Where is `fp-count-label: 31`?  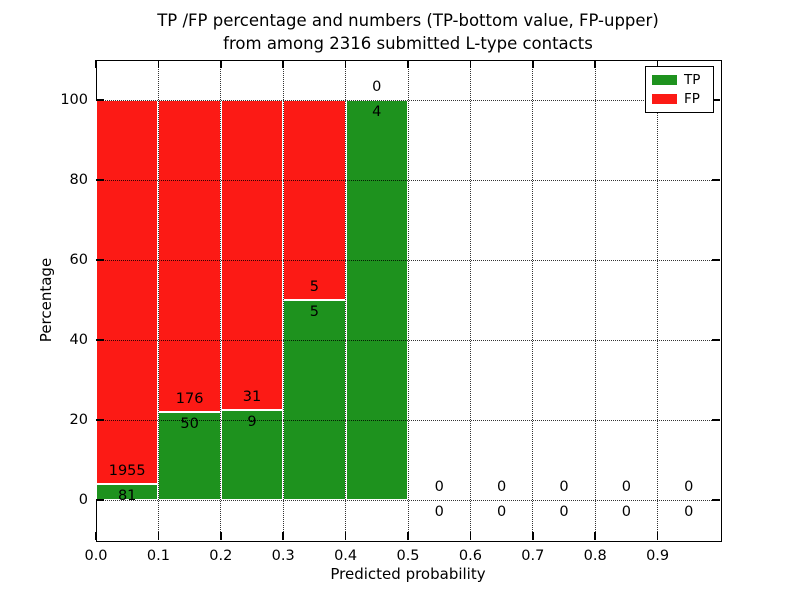
fp-count-label: 31 is located at coordinates (252, 397).